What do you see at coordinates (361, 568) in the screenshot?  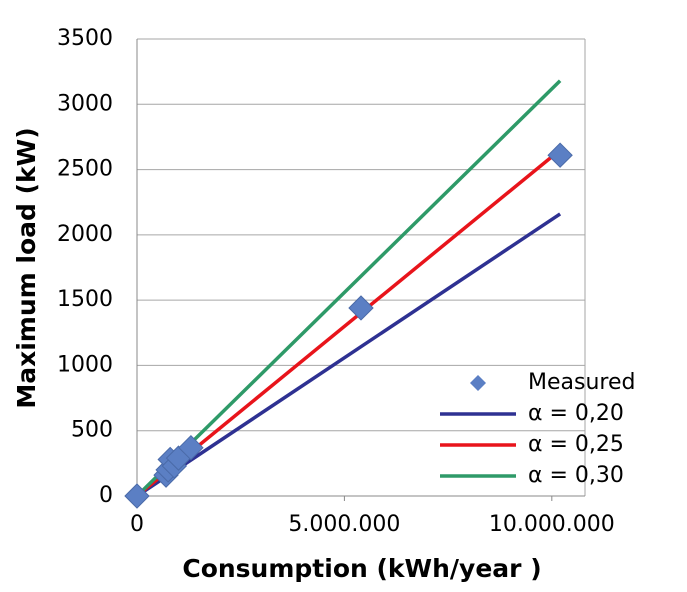 I see `x-axis-title: Consumption (kWh/year )` at bounding box center [361, 568].